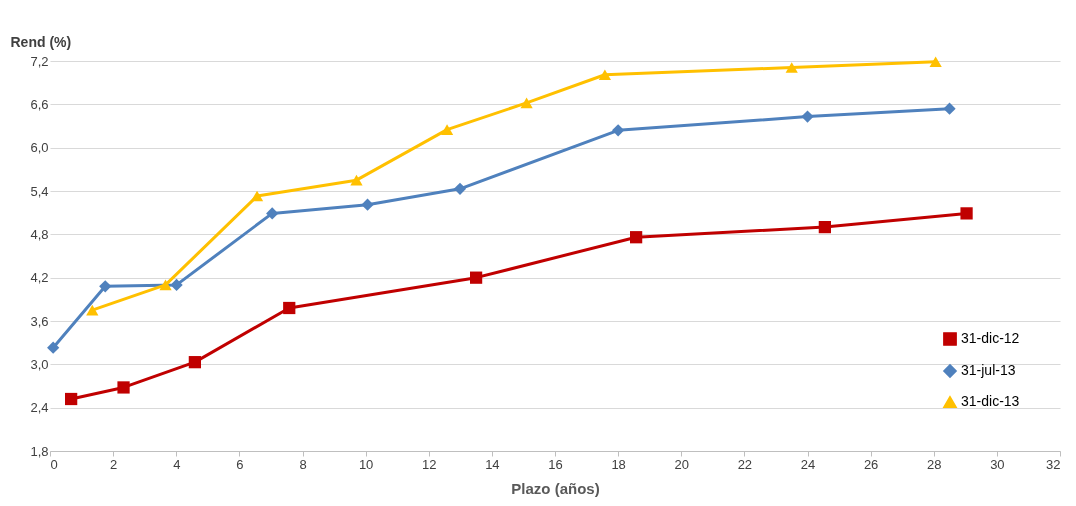 Image resolution: width=1076 pixels, height=506 pixels. What do you see at coordinates (366, 464) in the screenshot?
I see `x-tick-label: 10` at bounding box center [366, 464].